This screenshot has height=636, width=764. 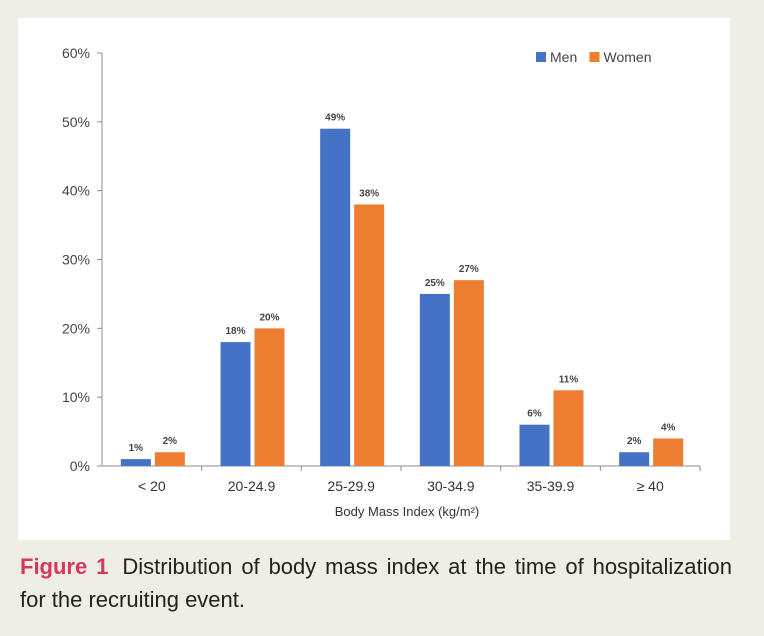 I want to click on y-tick-label: 0%, so click(x=80, y=466).